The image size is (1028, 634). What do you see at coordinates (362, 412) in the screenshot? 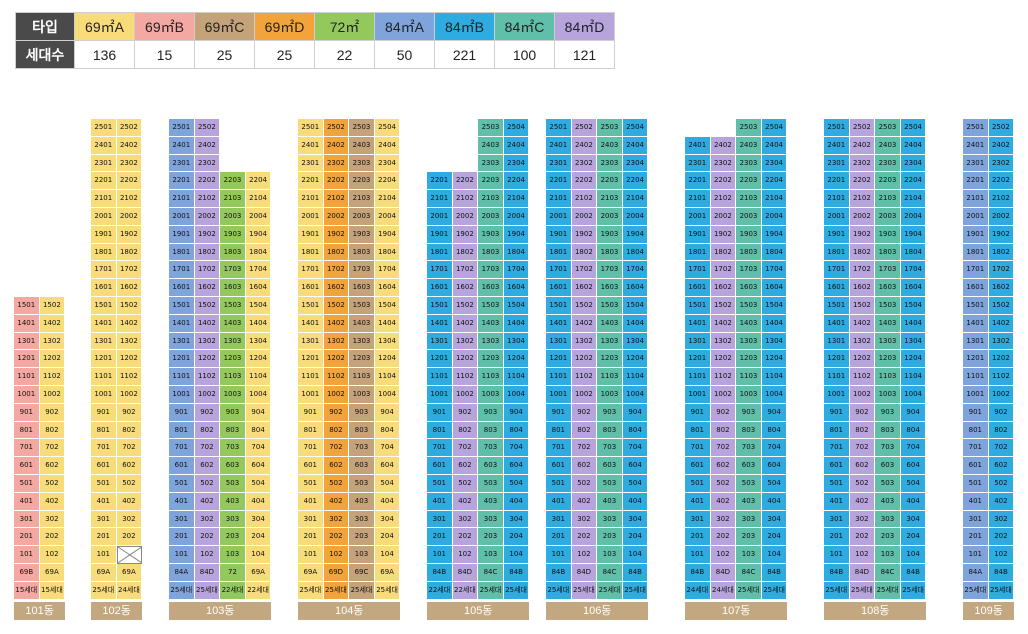
I see `unit-cell: 903` at bounding box center [362, 412].